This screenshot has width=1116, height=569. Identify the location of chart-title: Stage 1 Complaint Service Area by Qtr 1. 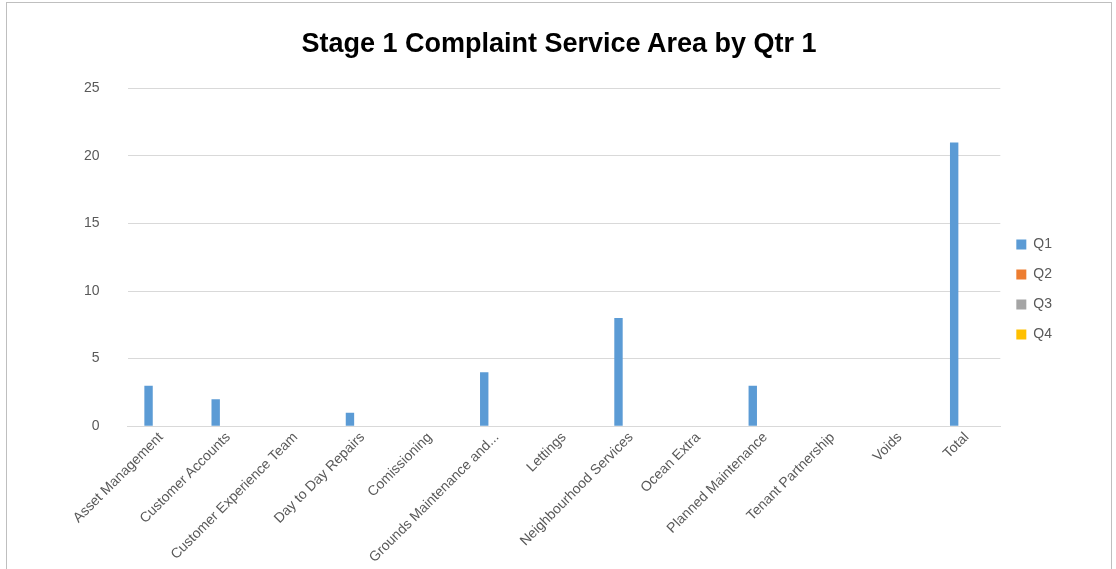
(559, 42).